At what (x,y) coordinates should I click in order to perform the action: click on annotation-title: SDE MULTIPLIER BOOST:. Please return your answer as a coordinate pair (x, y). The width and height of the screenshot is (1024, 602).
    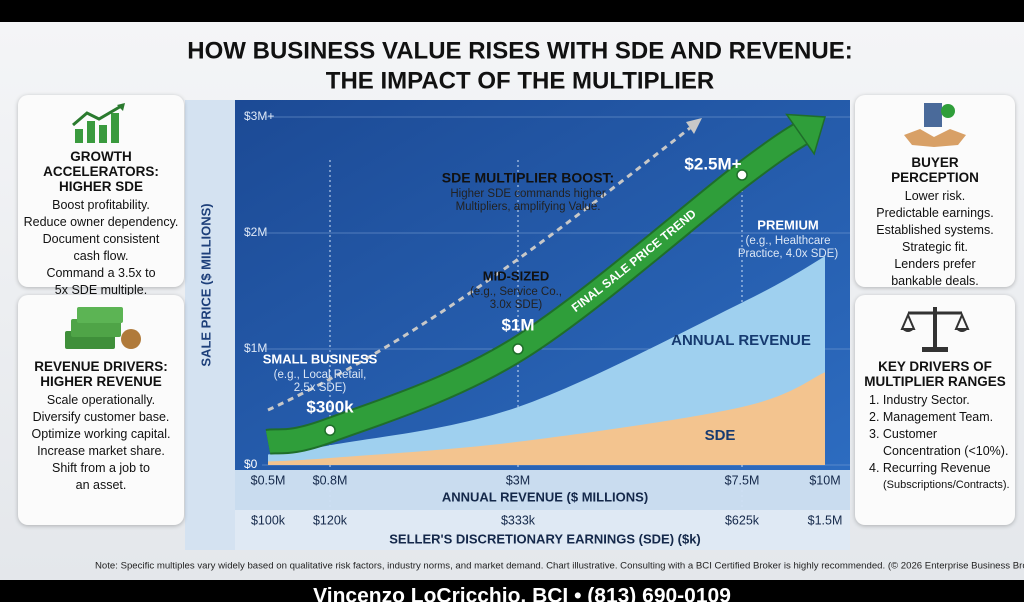
    Looking at the image, I should click on (528, 178).